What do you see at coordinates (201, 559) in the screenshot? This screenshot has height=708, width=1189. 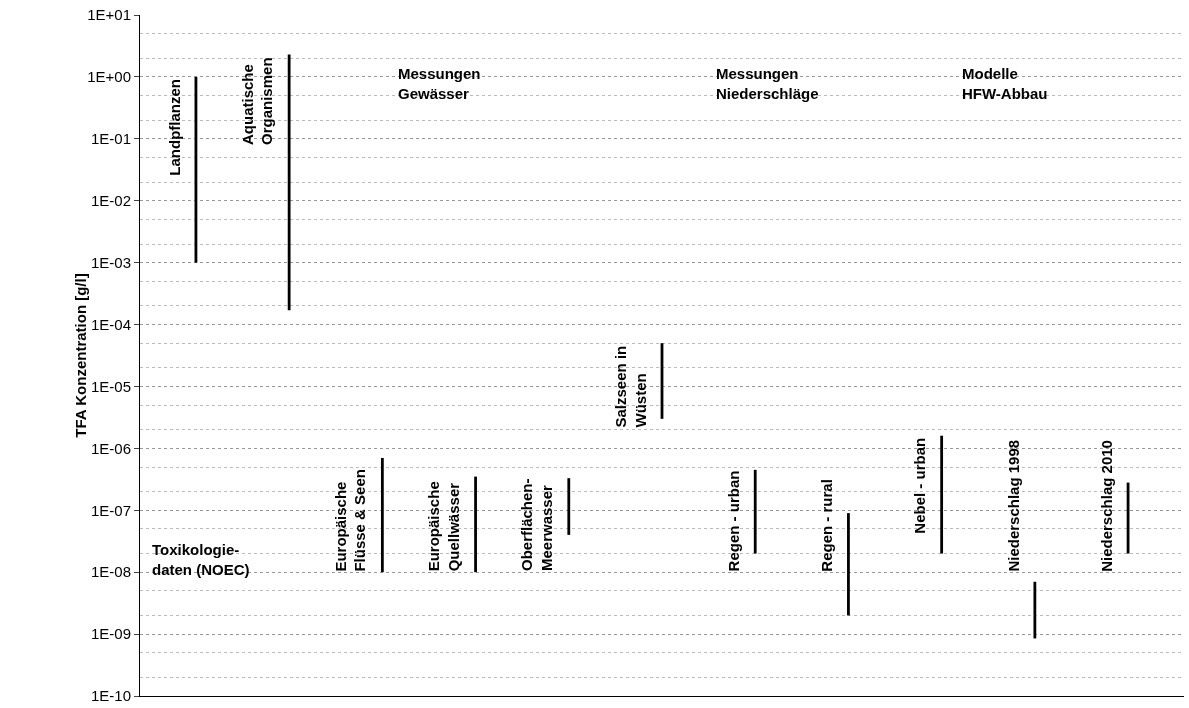 I see `annotation: Toxikologie- daten (NOEC)` at bounding box center [201, 559].